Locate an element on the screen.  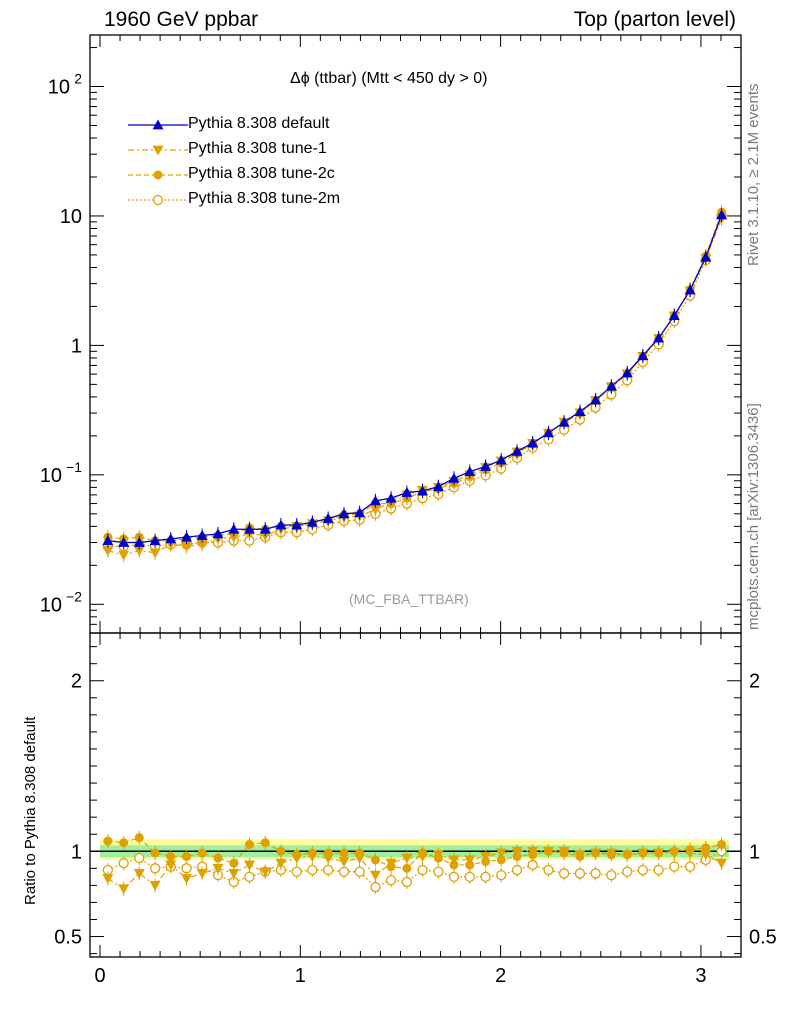
x-tick-label: 3 is located at coordinates (700, 976).